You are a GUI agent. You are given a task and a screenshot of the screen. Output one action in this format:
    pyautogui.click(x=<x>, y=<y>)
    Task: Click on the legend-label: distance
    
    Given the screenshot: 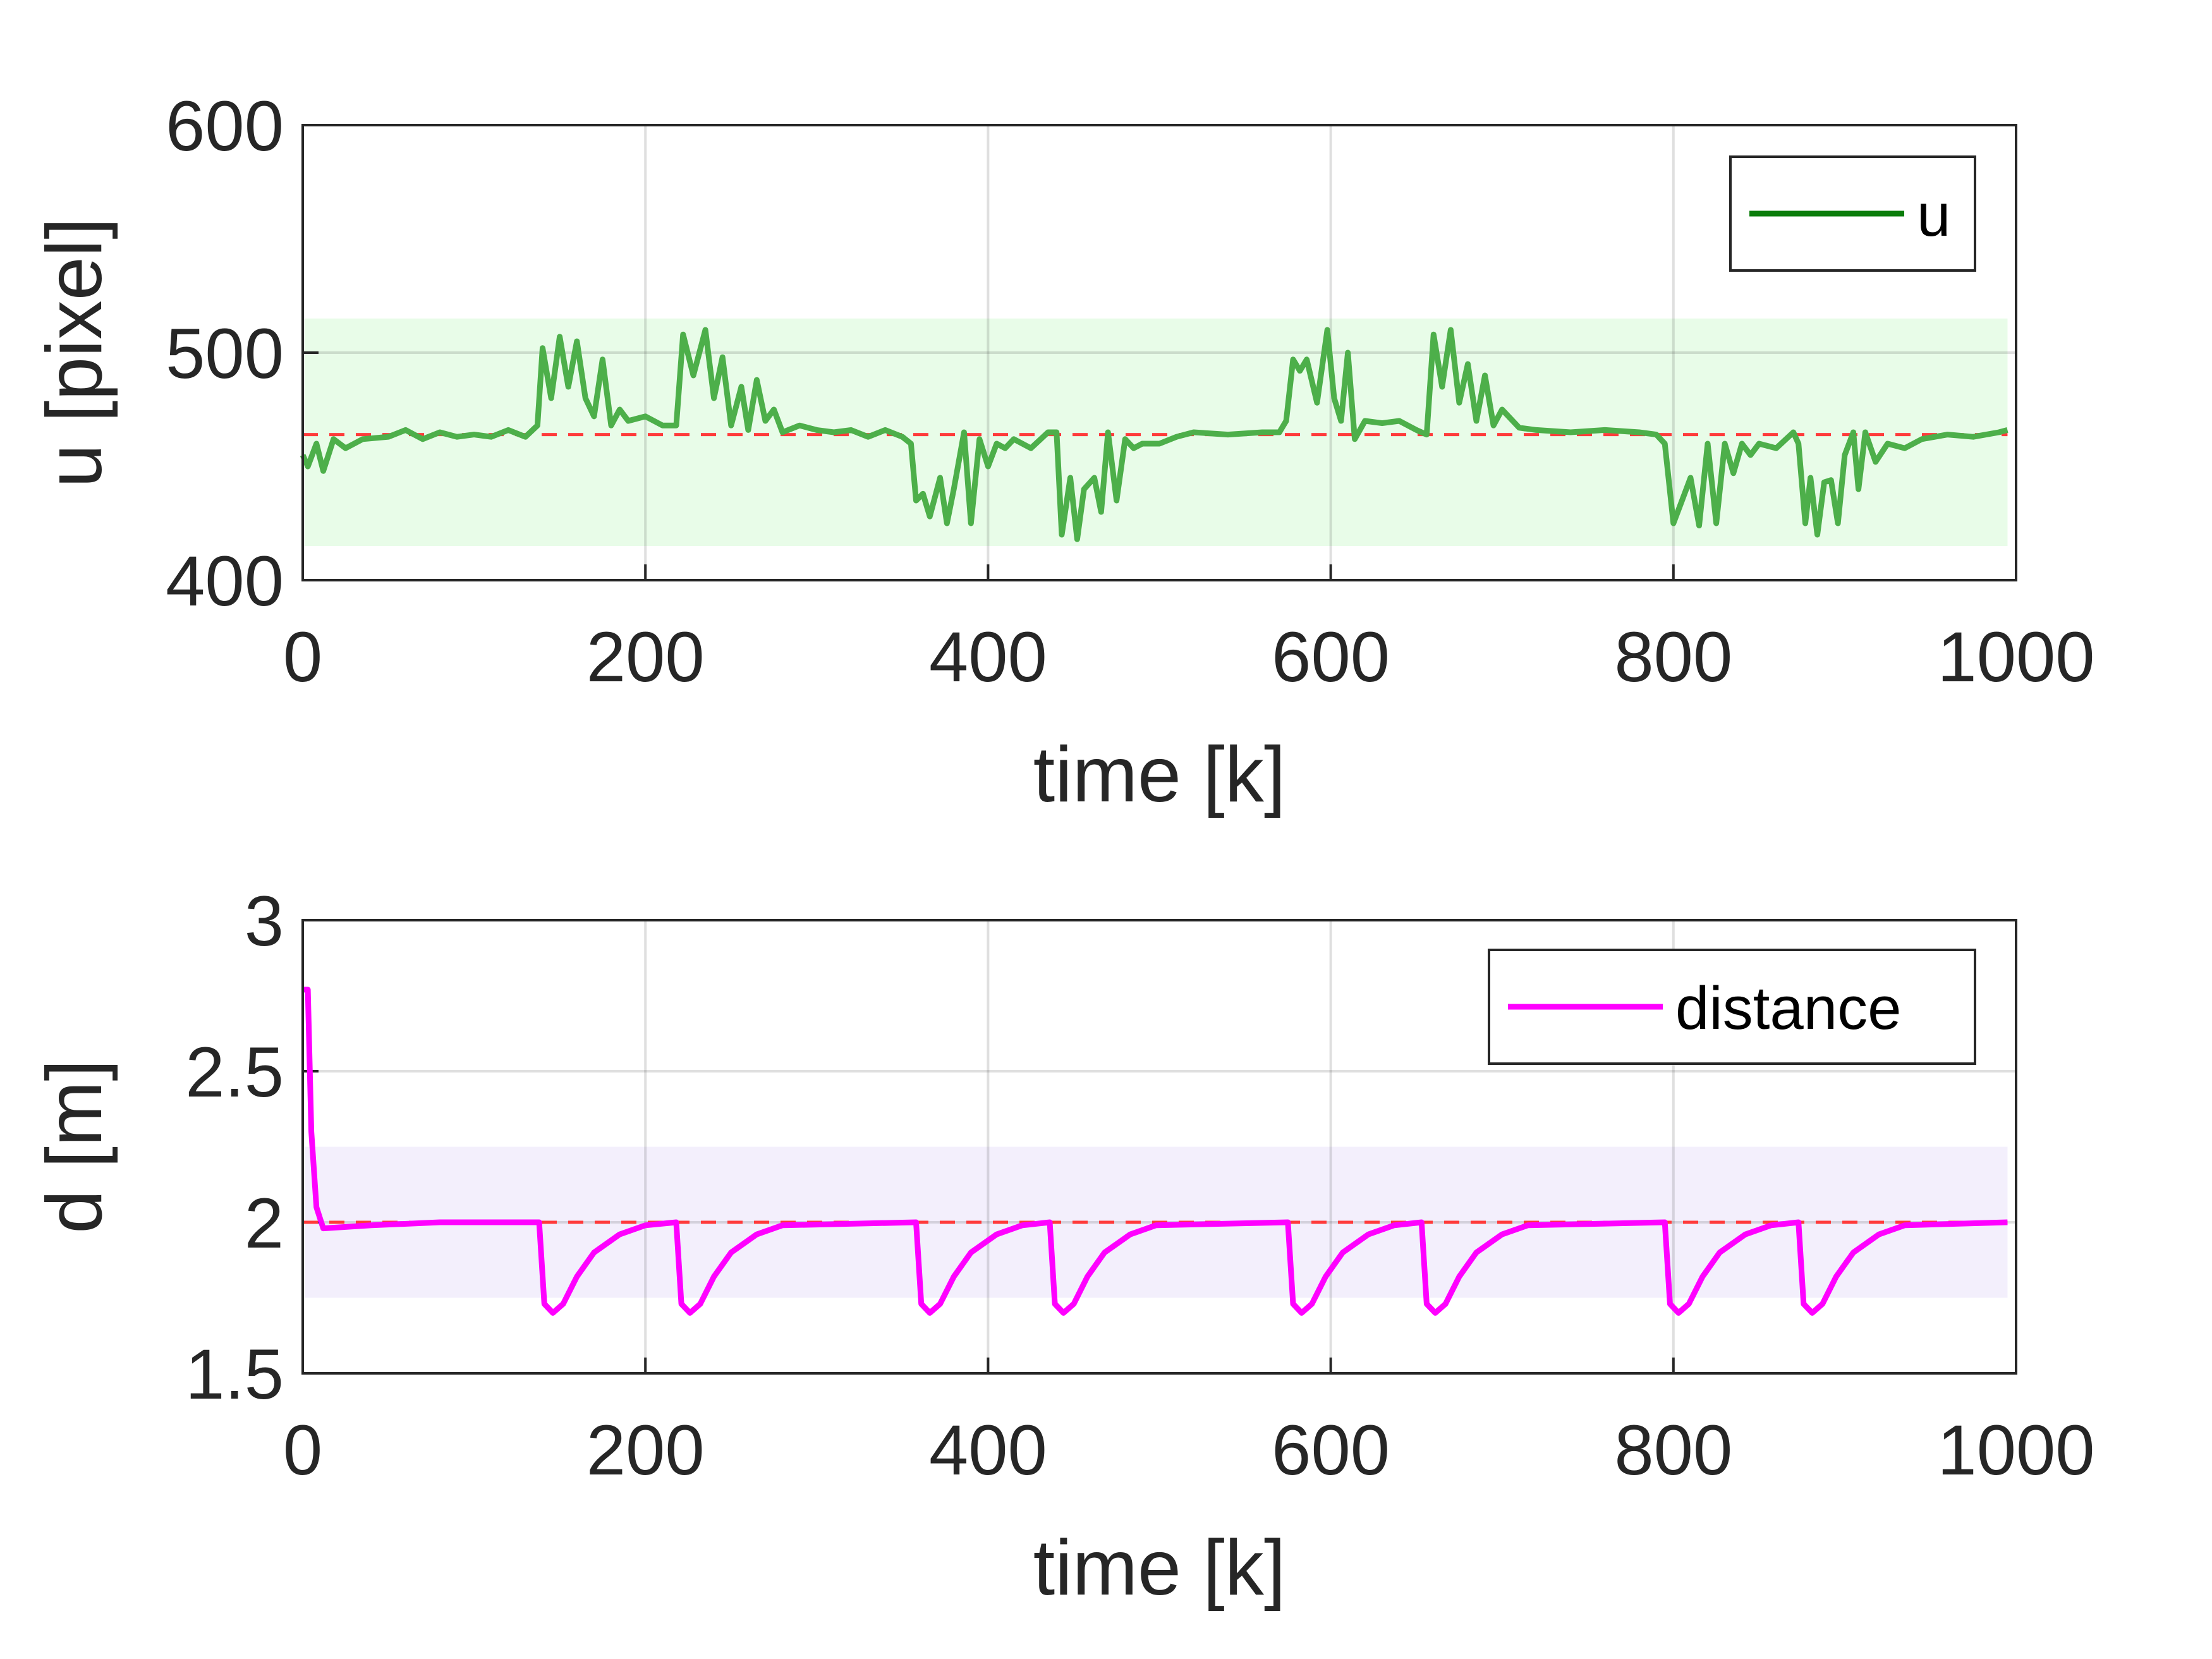 What is the action you would take?
    pyautogui.click(x=1789, y=1008)
    